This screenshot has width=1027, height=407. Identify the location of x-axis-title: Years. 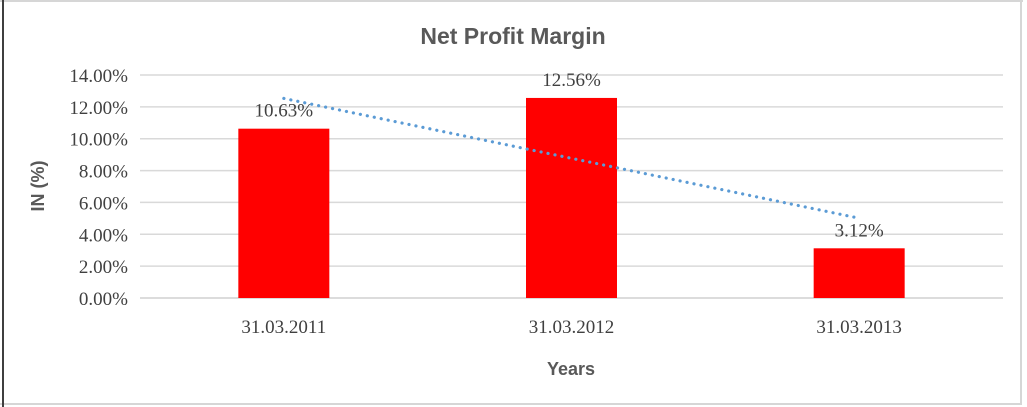
(571, 369).